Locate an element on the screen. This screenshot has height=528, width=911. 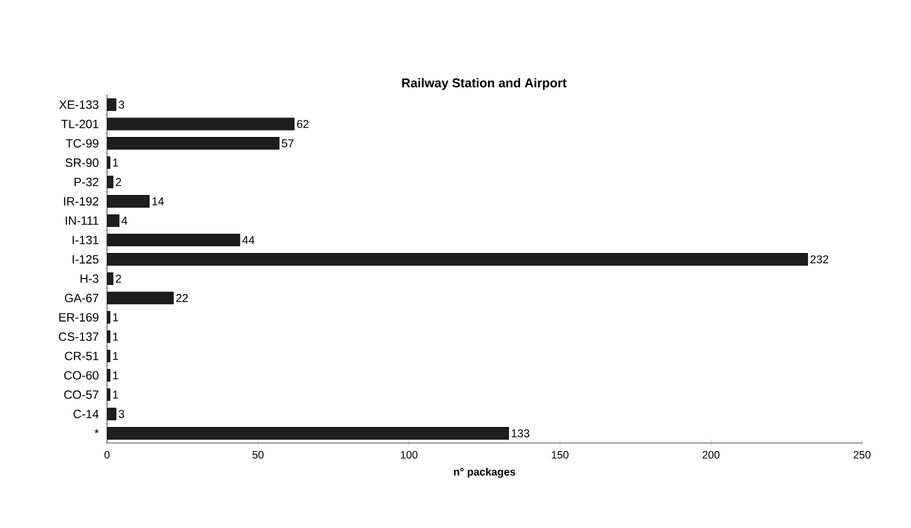
x-tick-label: 250 is located at coordinates (862, 455).